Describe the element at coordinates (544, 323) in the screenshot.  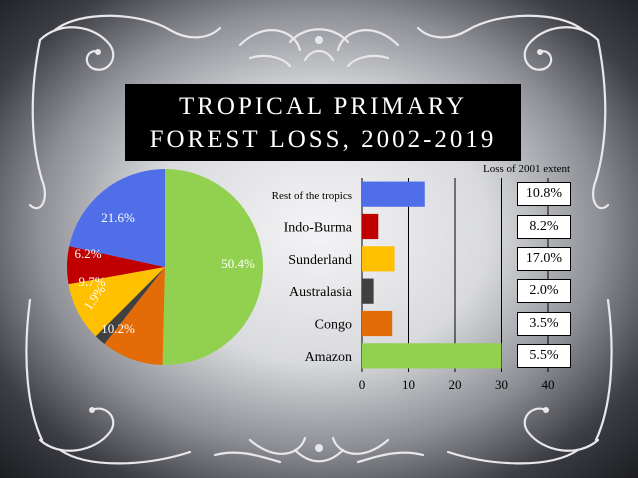
I see `extent-value-box: 3.5%` at that location.